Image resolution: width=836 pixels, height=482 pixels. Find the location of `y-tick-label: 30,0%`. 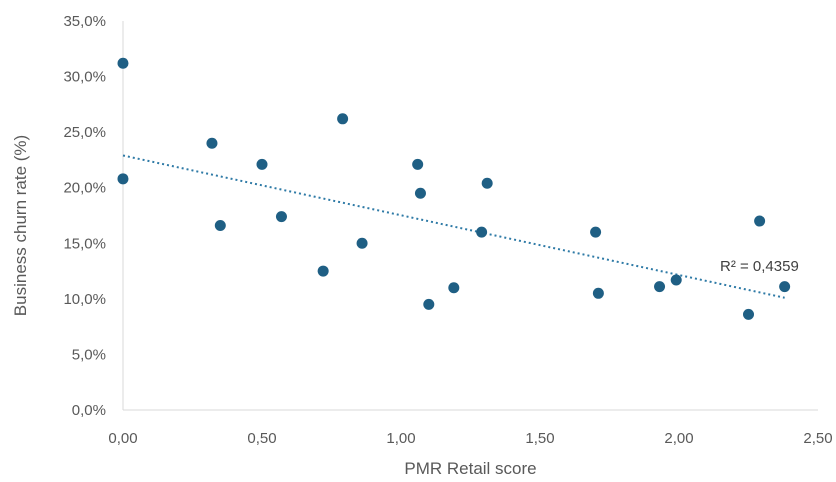

y-tick-label: 30,0% is located at coordinates (84, 77).